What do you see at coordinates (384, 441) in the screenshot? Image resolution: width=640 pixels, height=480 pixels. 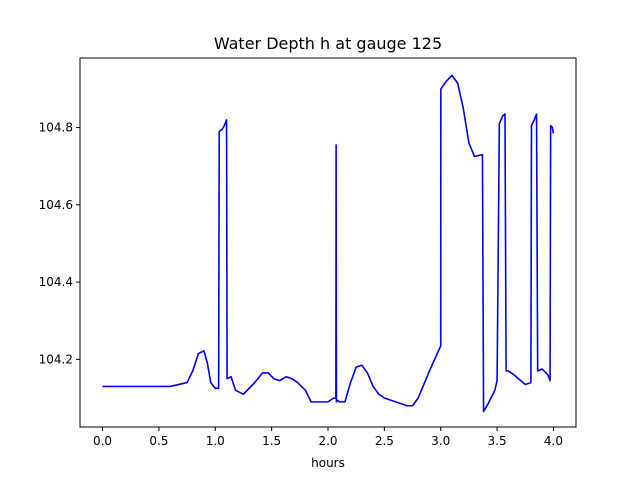 I see `x-tick-label: 2.5` at bounding box center [384, 441].